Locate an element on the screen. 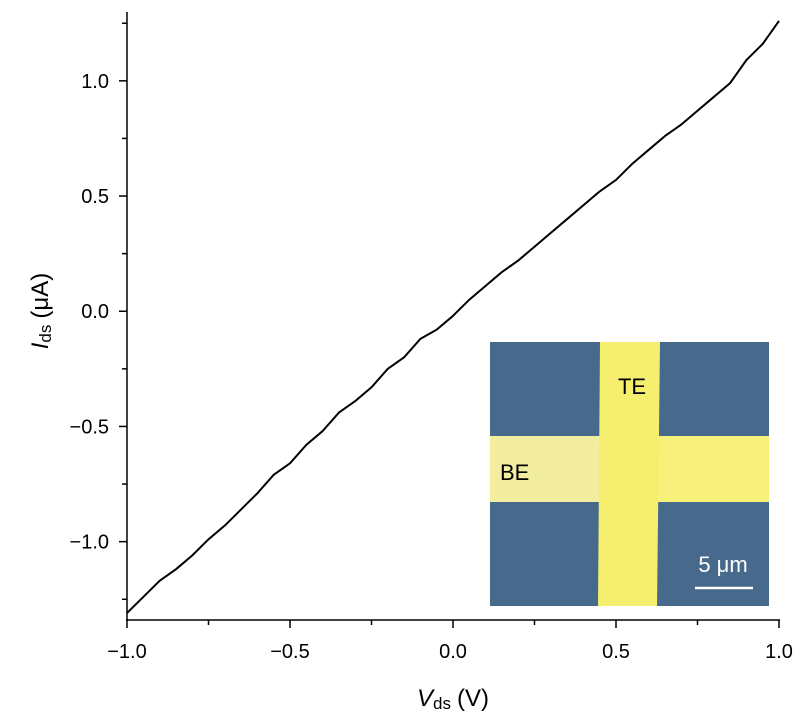  x-label-subscript: ds is located at coordinates (442, 703).